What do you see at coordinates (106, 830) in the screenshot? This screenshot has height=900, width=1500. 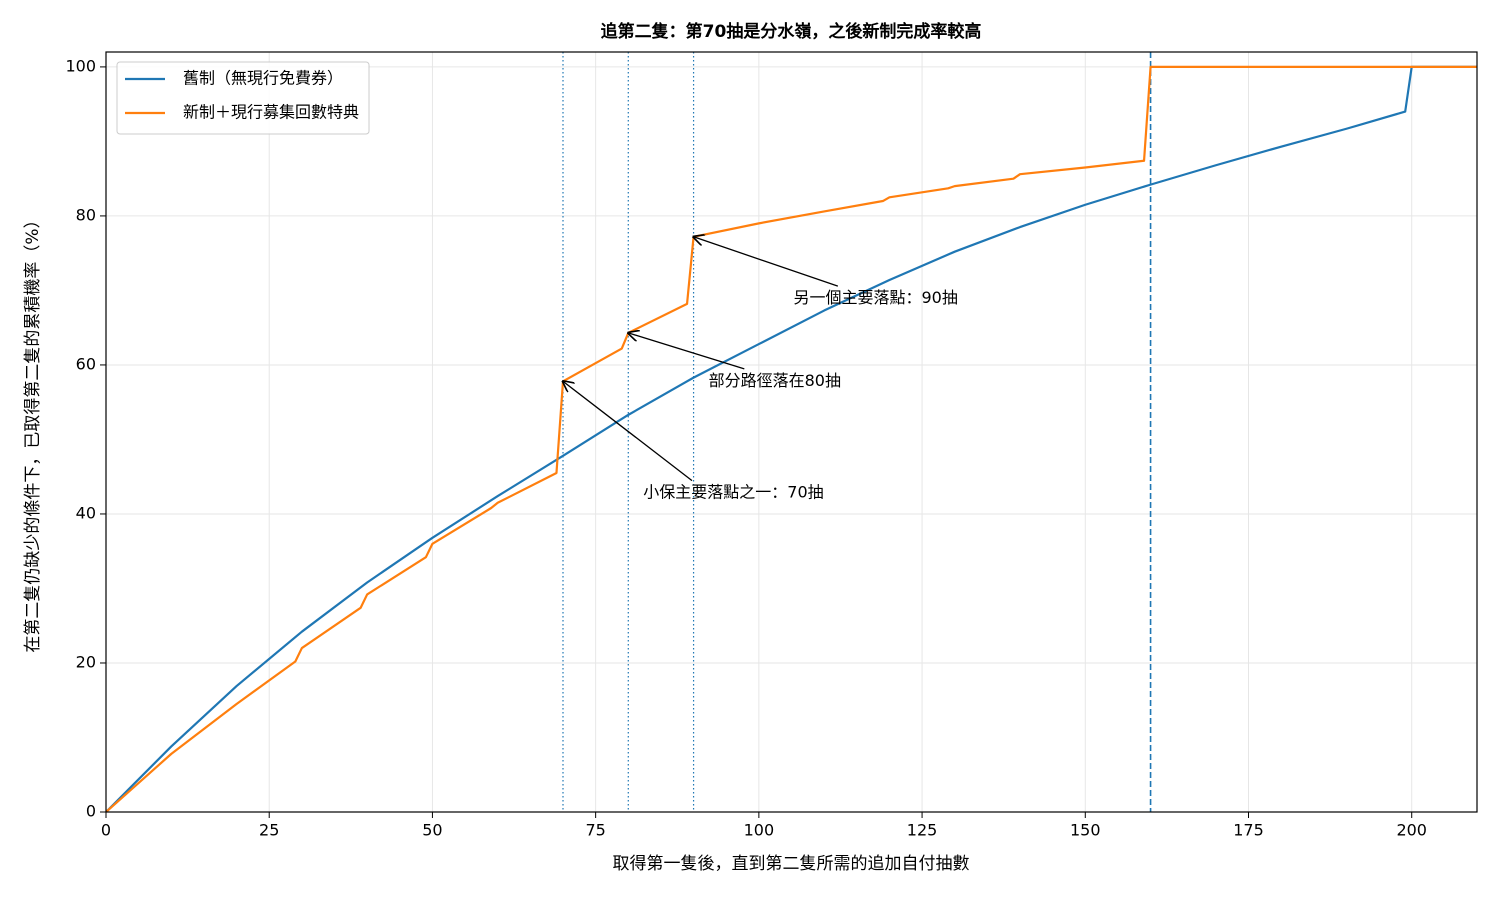 I see `x-tick-label: 0` at bounding box center [106, 830].